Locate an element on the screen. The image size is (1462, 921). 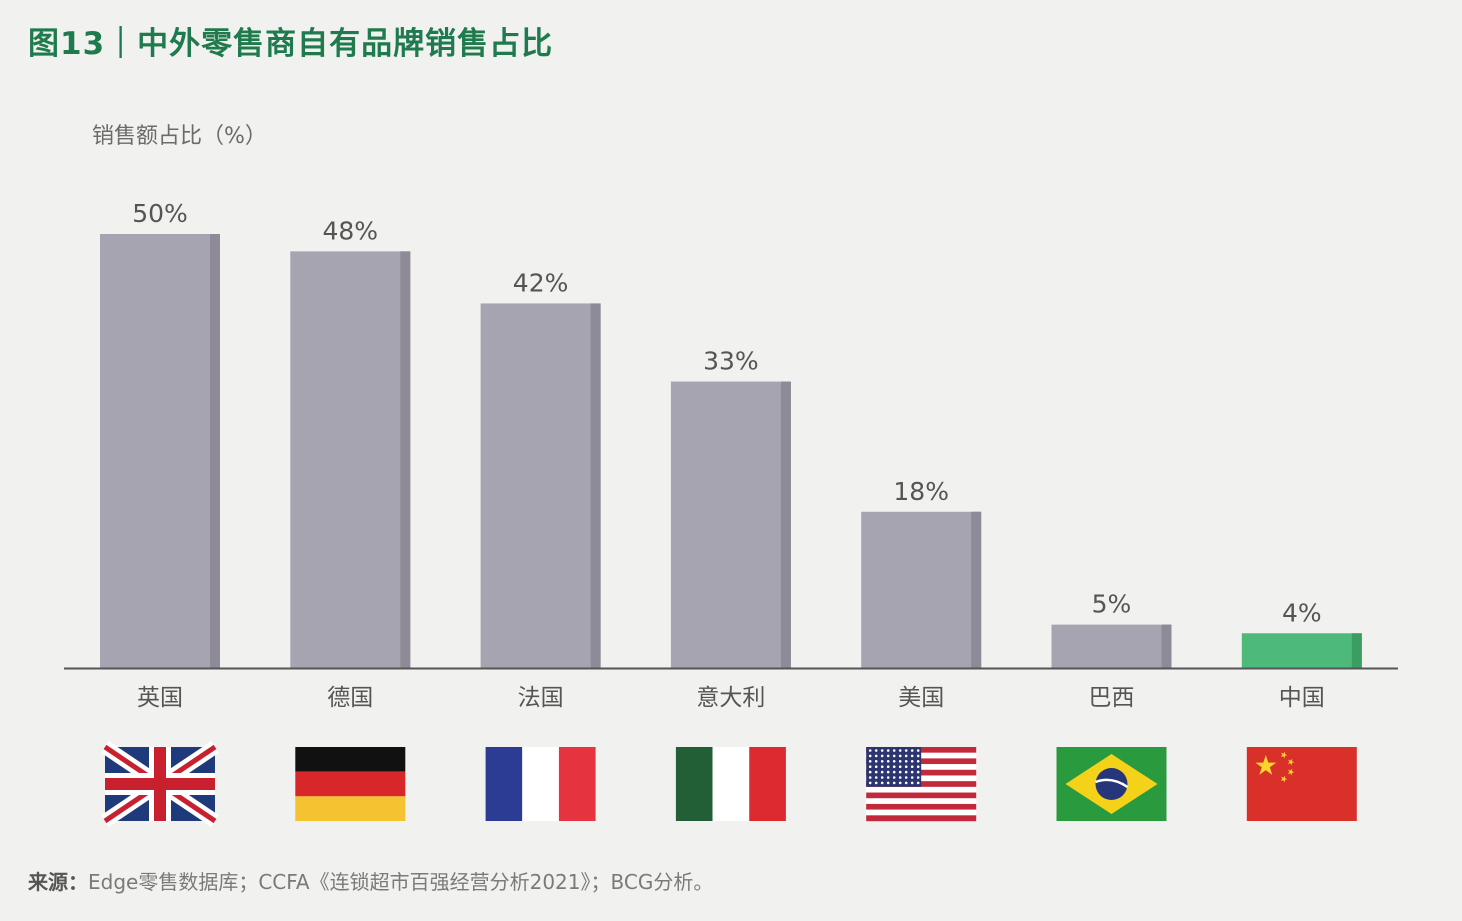
value-label: 33% is located at coordinates (731, 361).